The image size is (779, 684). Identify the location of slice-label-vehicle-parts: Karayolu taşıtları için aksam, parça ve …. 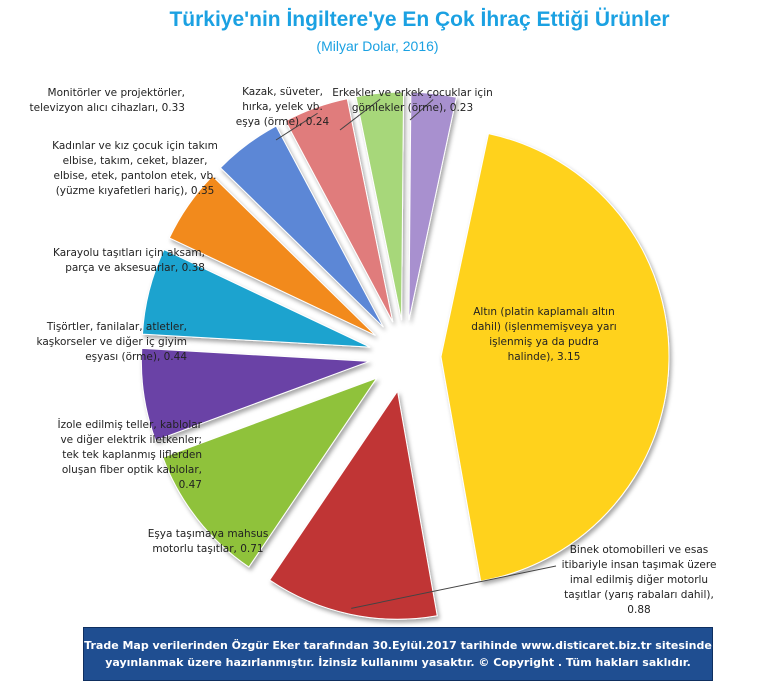
(129, 260).